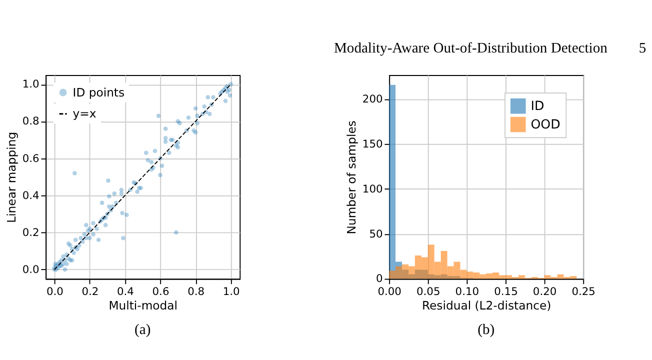 The image size is (652, 360). Describe the element at coordinates (31, 269) in the screenshot. I see `y-tick-label: 0.0` at that location.